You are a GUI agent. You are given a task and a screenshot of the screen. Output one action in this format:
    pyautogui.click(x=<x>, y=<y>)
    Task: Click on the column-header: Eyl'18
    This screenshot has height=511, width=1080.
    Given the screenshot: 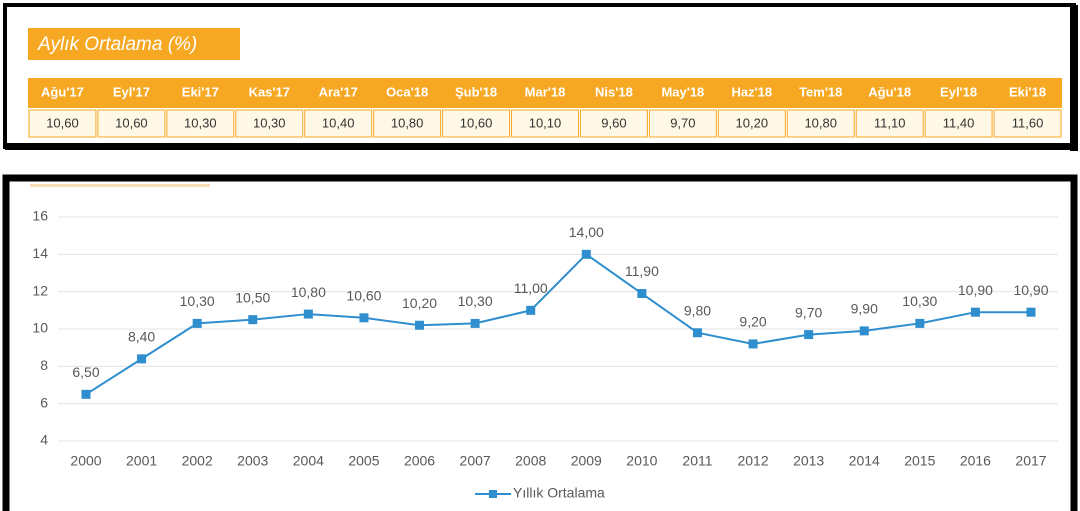 What is the action you would take?
    pyautogui.click(x=958, y=91)
    